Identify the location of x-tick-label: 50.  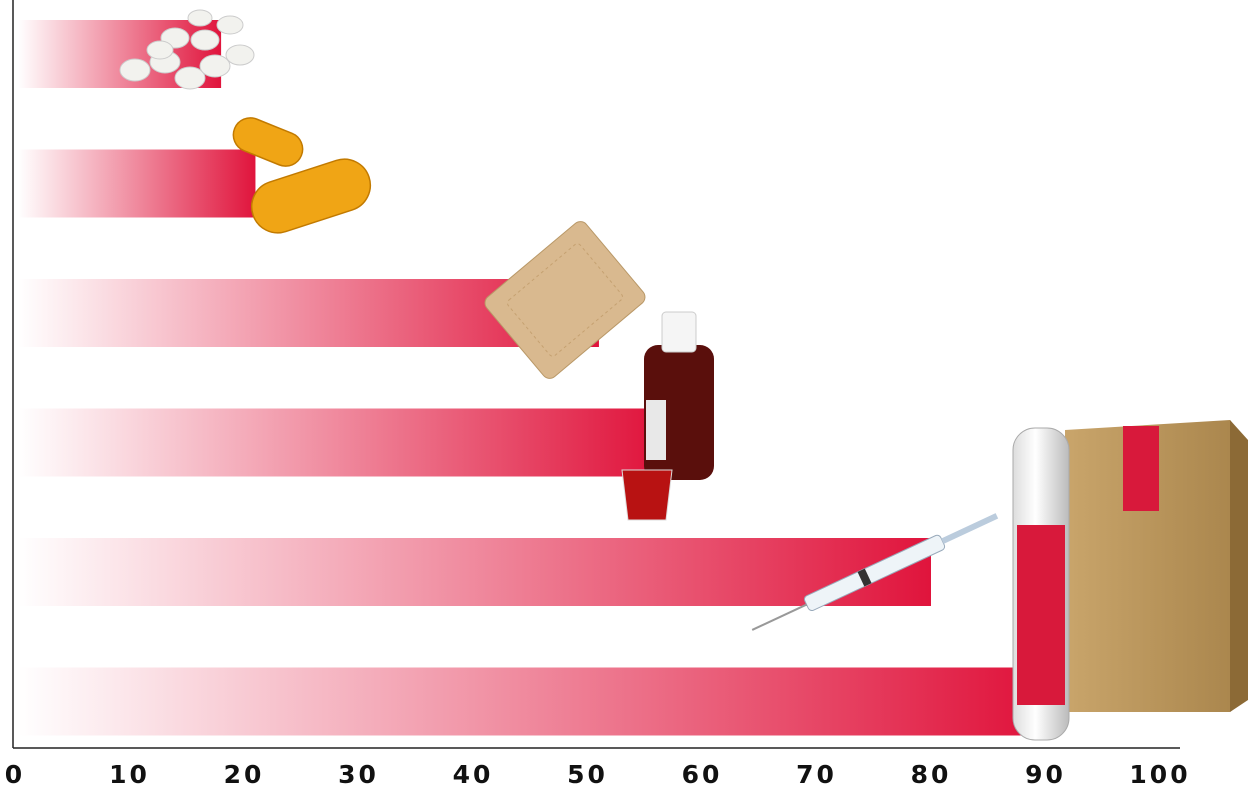
(587, 774).